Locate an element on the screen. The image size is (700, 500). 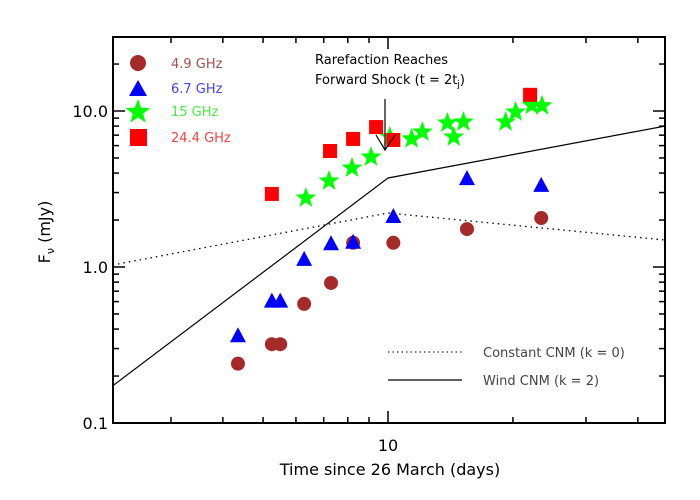
x-axis-title: Time since 26 March (days) is located at coordinates (389, 469).